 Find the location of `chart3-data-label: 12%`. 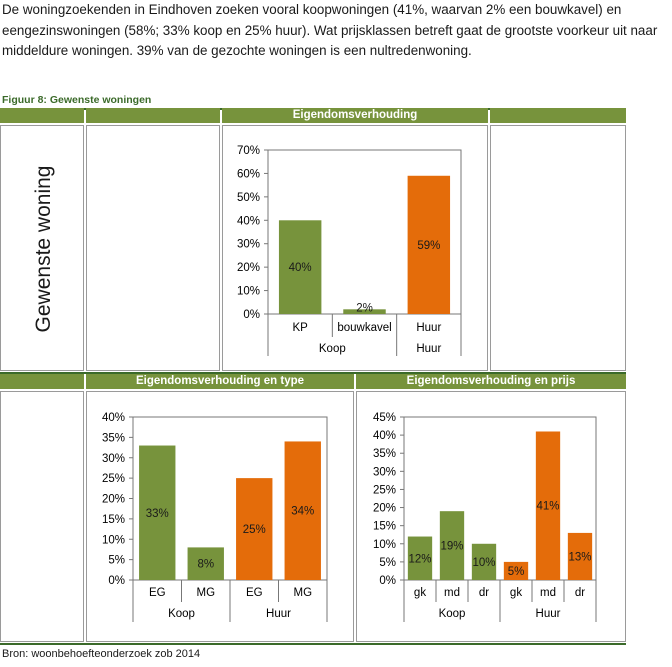

chart3-data-label: 12% is located at coordinates (419, 559).